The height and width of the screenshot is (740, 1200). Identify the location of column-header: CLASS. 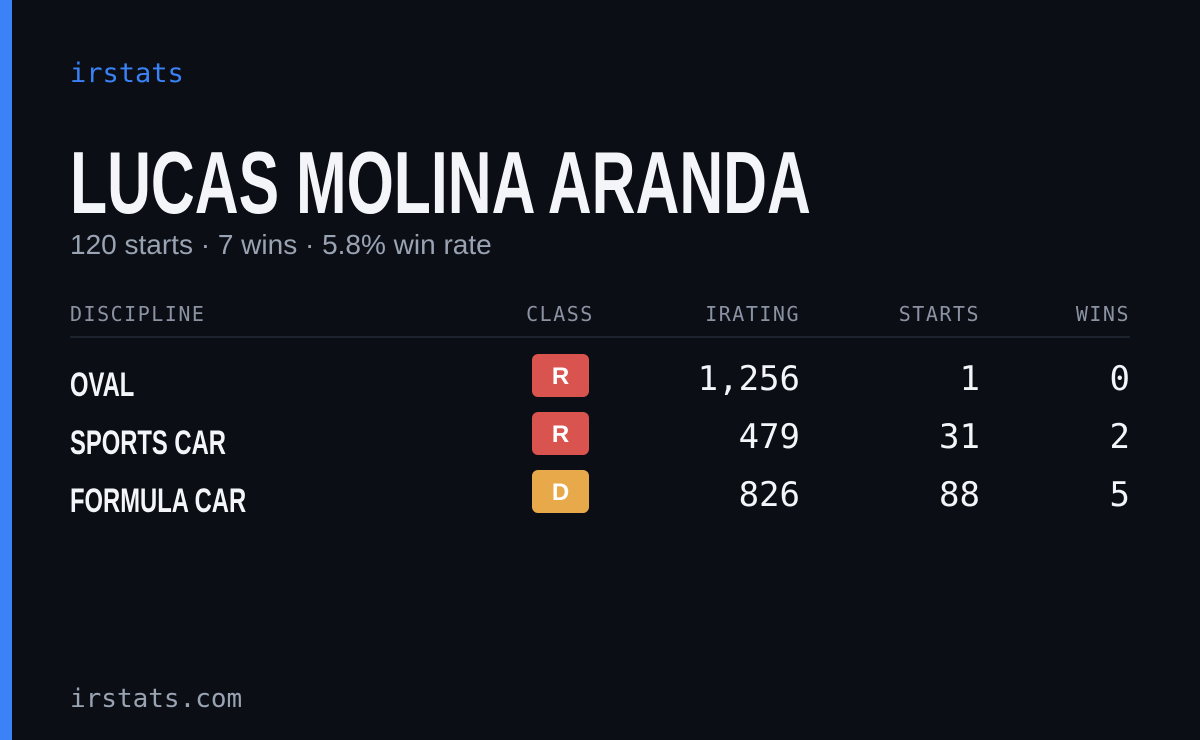
(560, 314).